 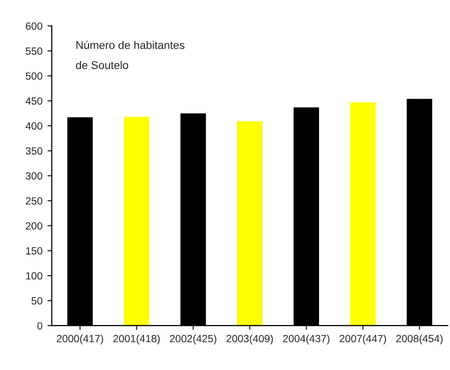 I want to click on y-tick-label: 0, so click(x=39, y=326).